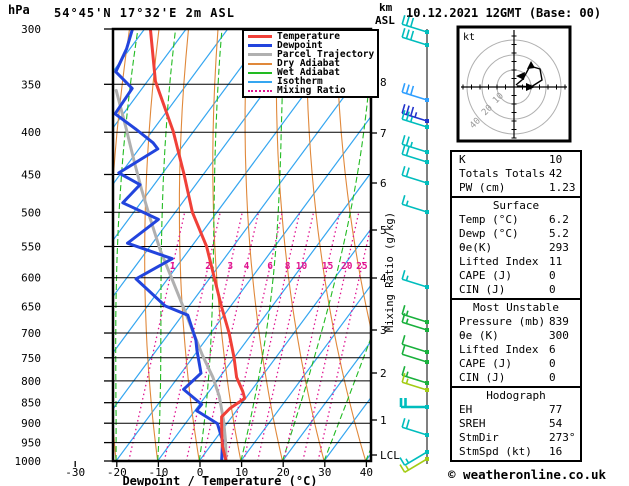 The height and width of the screenshot is (486, 629). I want to click on parcel-trajectory-curve, so click(171, 274).